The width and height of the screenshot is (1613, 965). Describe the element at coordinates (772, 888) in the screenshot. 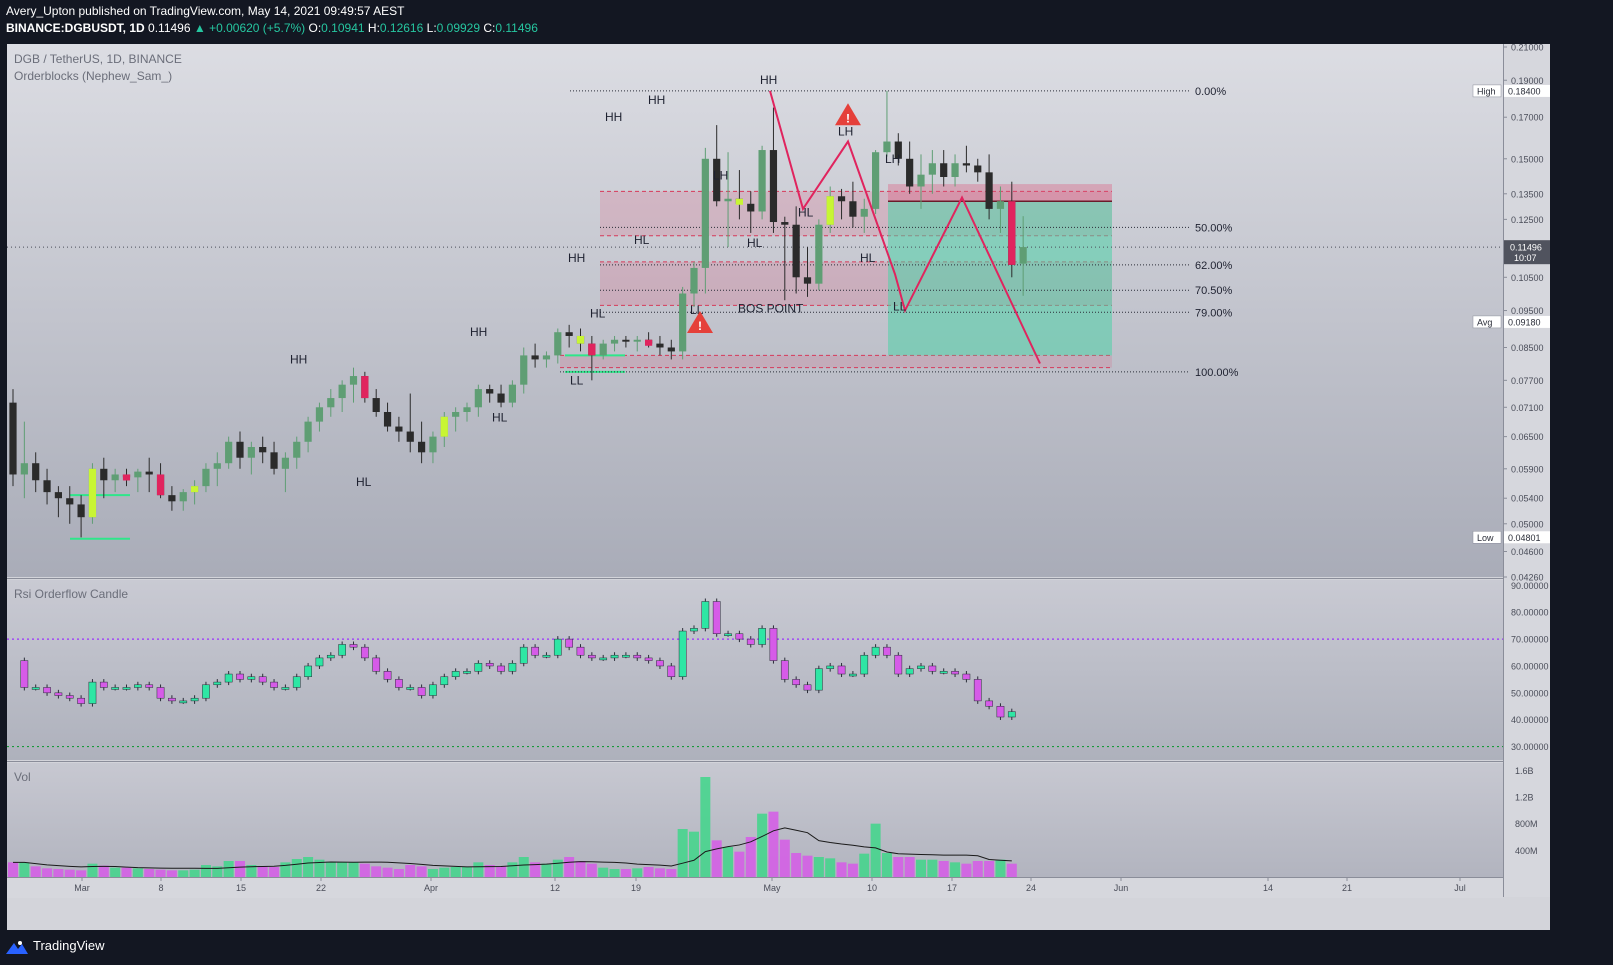

I see `time-axis-label: May` at that location.